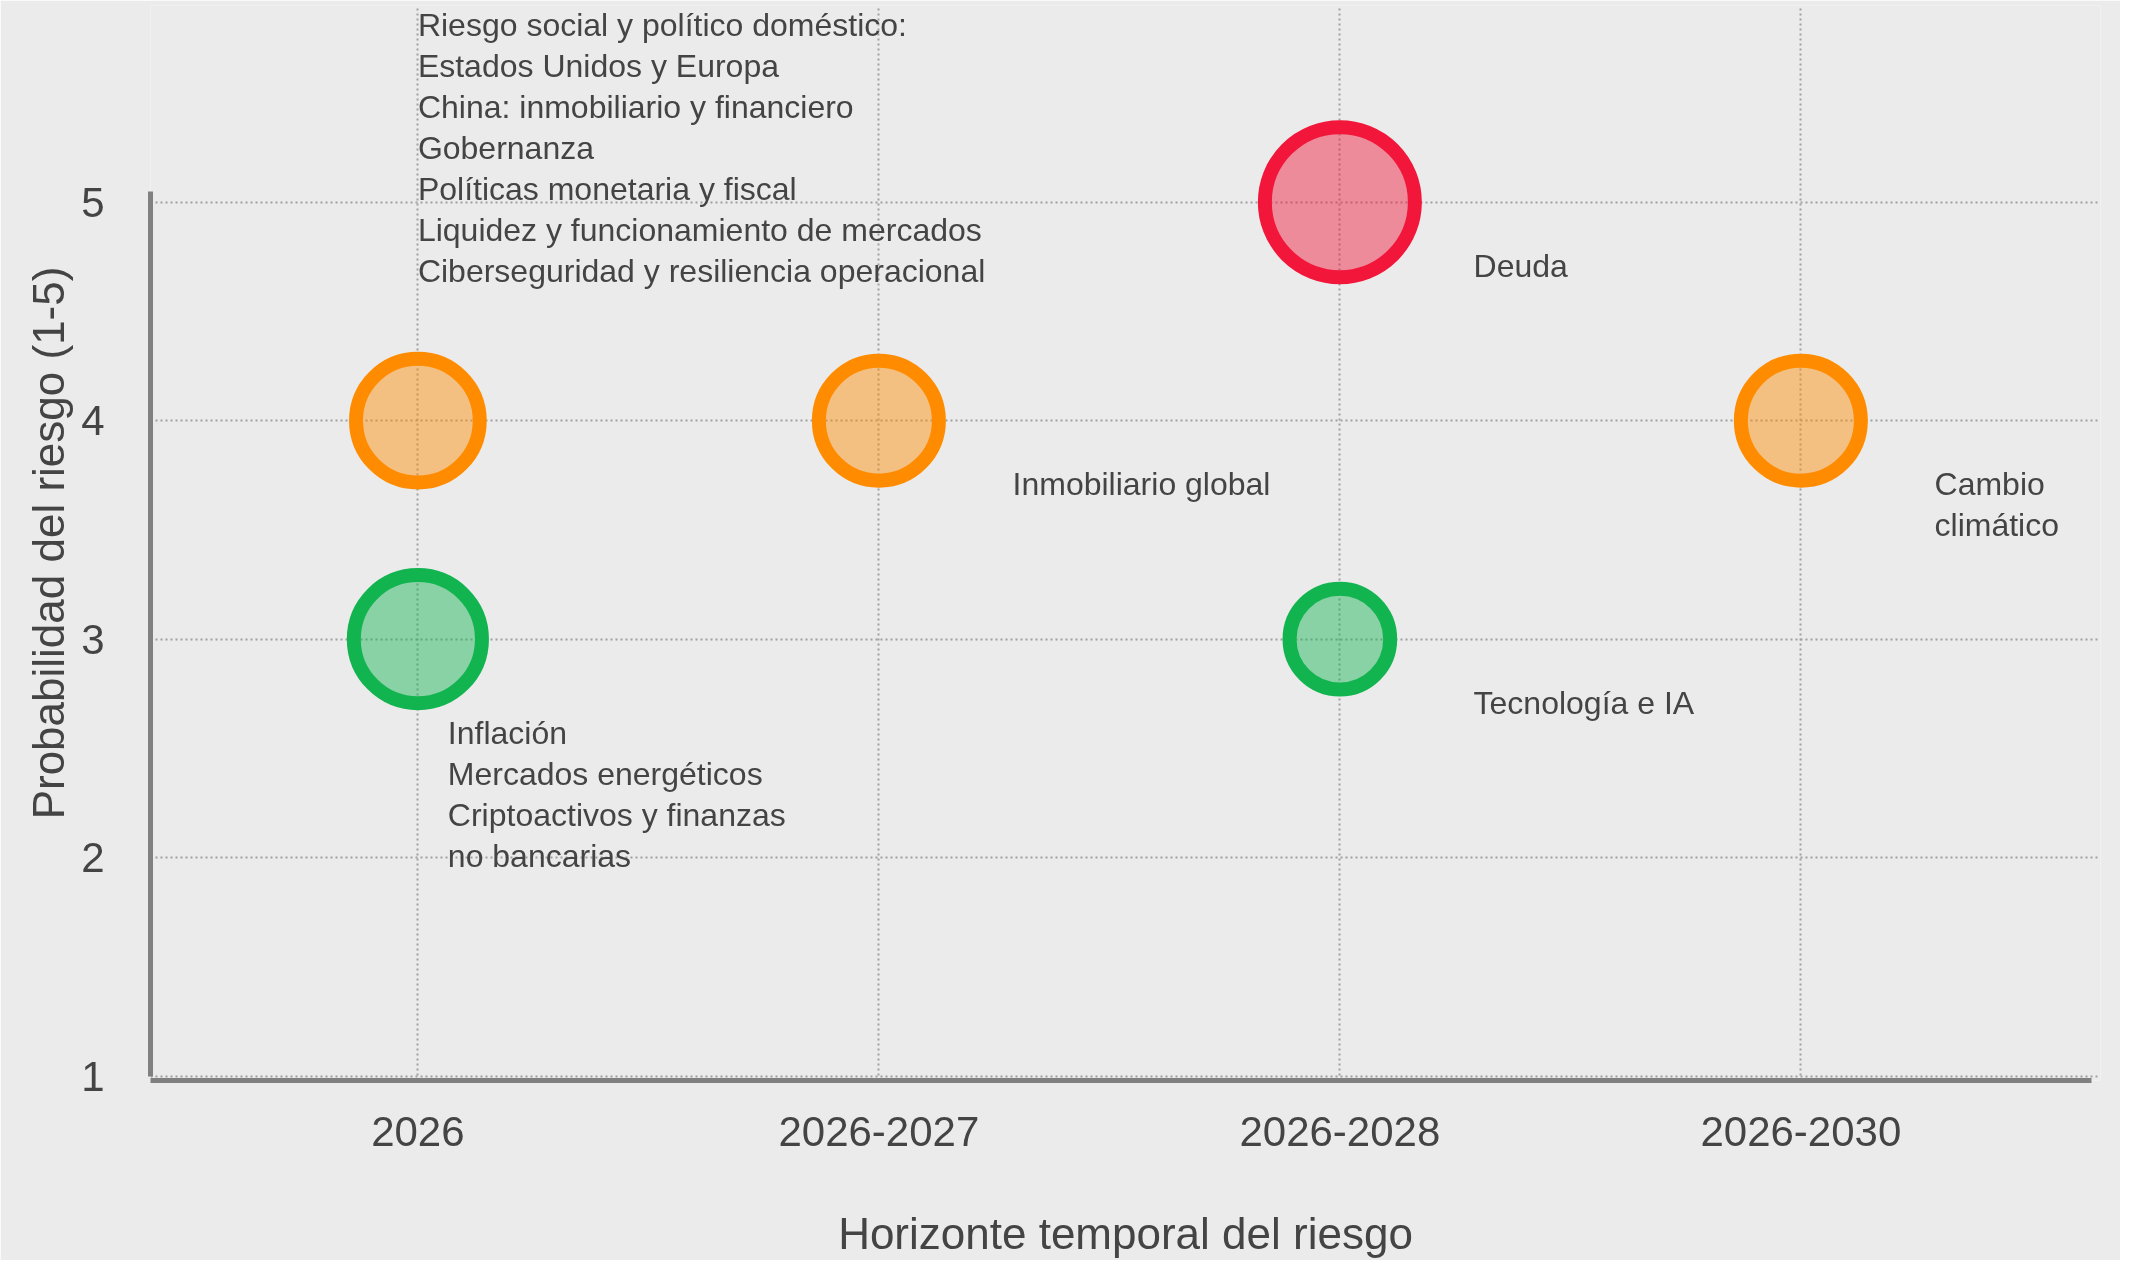 This screenshot has height=1280, width=2140. What do you see at coordinates (93, 202) in the screenshot?
I see `y-tick-label: 5` at bounding box center [93, 202].